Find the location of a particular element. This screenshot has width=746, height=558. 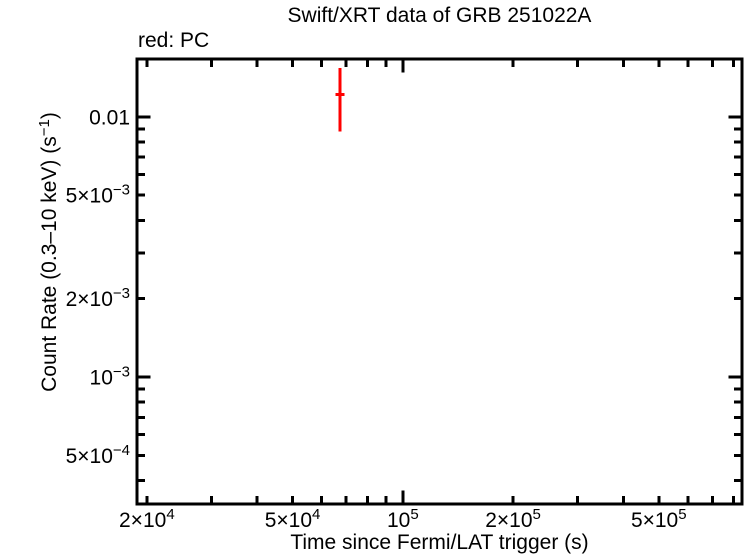

x-axis-label: Time since Fermi/LAT trigger (s) is located at coordinates (439, 542).